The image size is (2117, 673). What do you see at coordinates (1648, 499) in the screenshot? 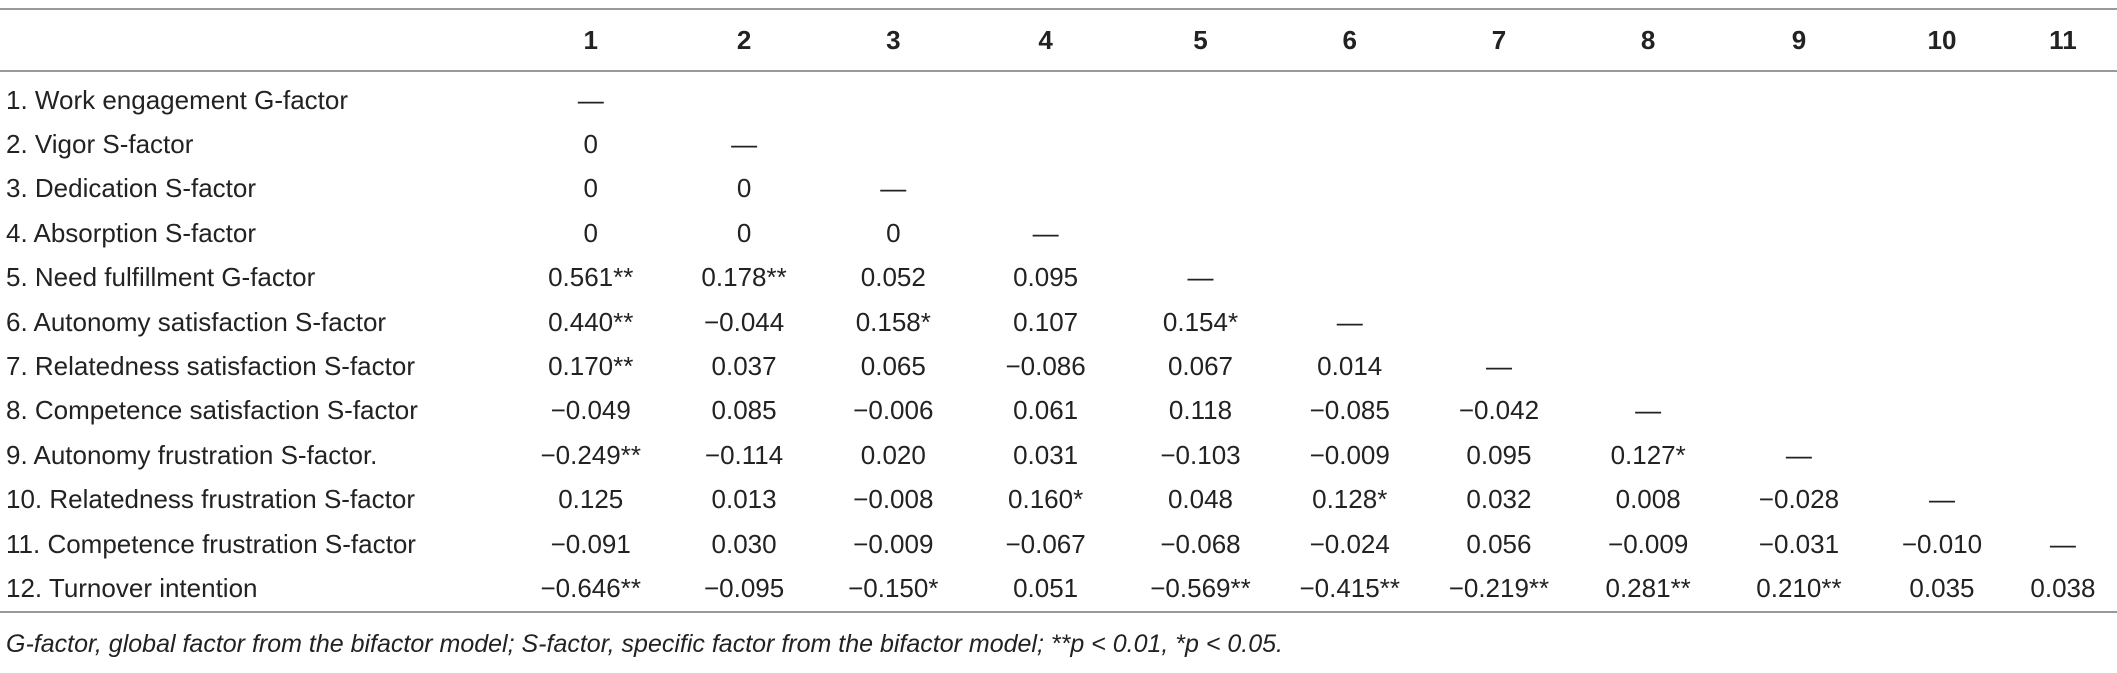
I see `table-cell: 0.008` at bounding box center [1648, 499].